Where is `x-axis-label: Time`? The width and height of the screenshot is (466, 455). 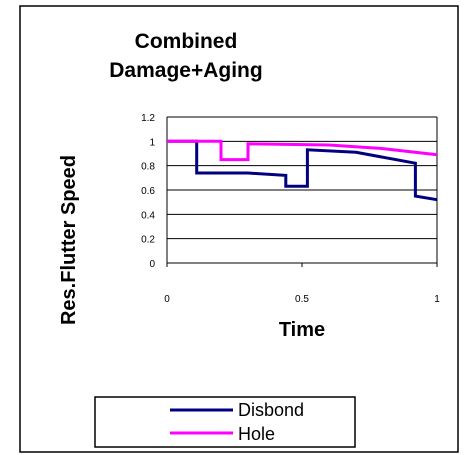
x-axis-label: Time is located at coordinates (302, 330).